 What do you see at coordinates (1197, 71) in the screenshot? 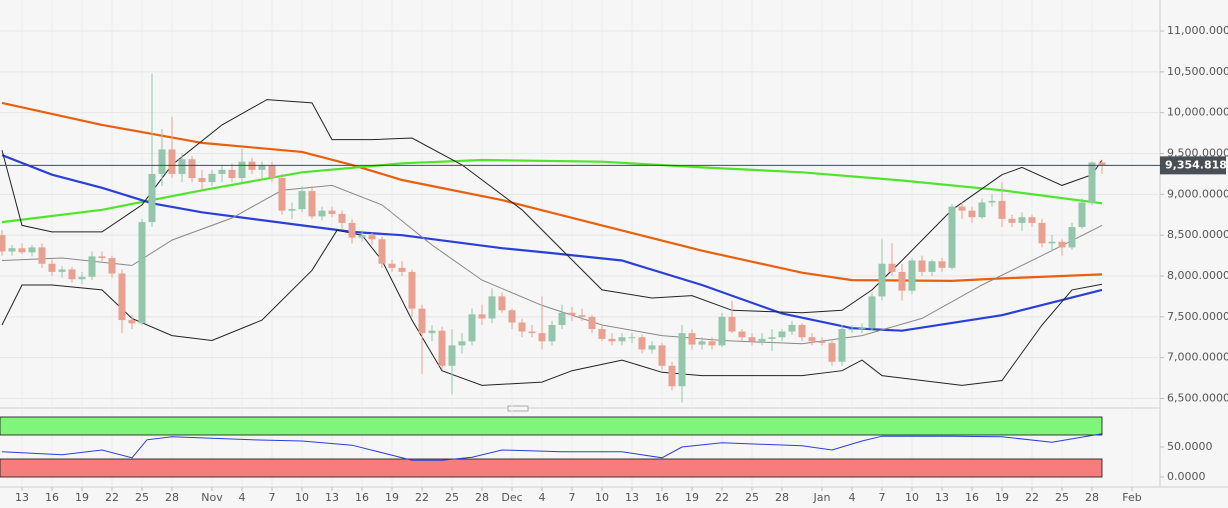
I see `y-tick-label: 10,500.0000` at bounding box center [1197, 71].